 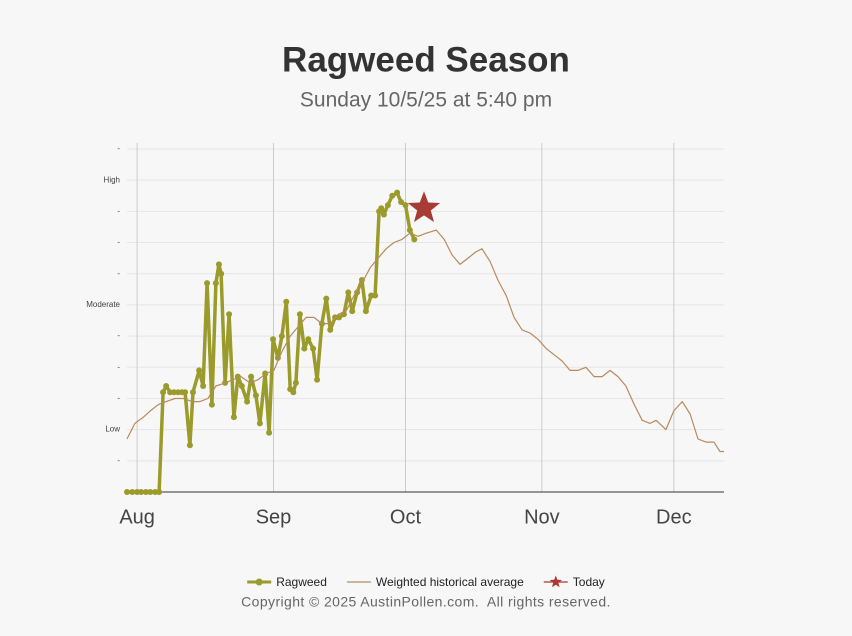 What do you see at coordinates (426, 100) in the screenshot?
I see `chart-subtitle: Sunday 10/5/25 at 5:40 pm` at bounding box center [426, 100].